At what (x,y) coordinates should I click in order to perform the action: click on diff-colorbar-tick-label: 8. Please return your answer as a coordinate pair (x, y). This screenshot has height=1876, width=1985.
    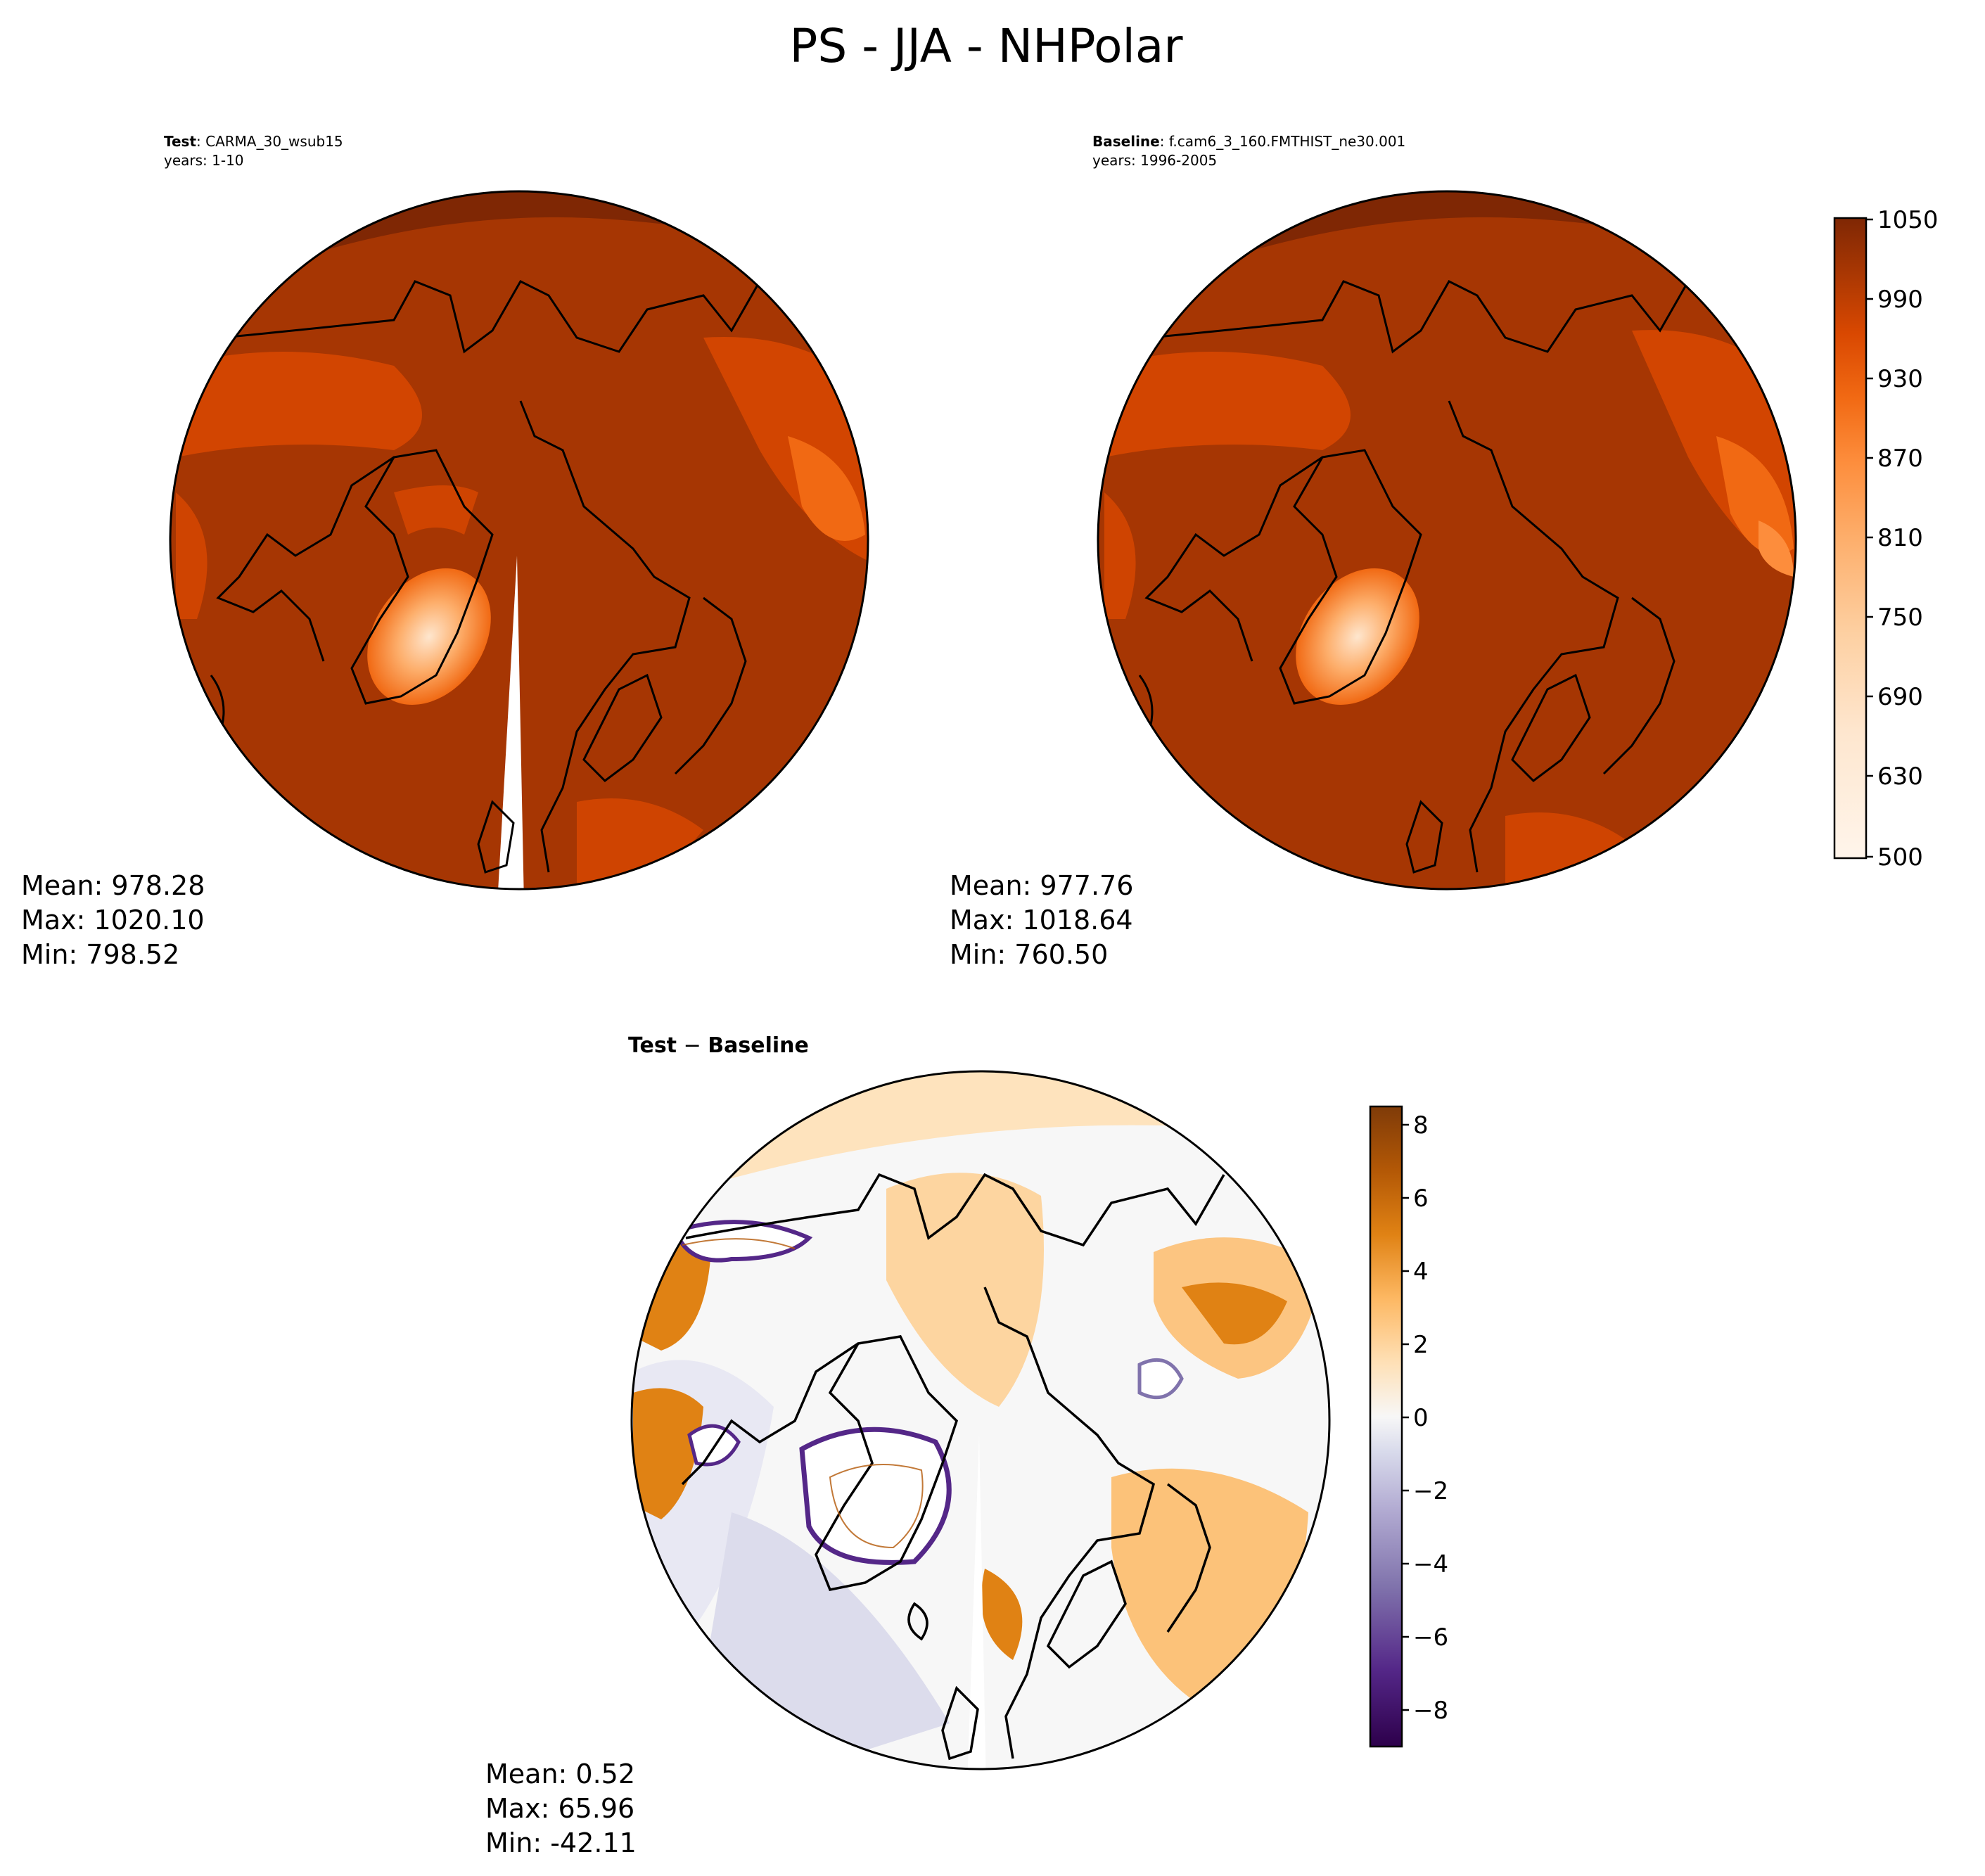
    Looking at the image, I should click on (1421, 1125).